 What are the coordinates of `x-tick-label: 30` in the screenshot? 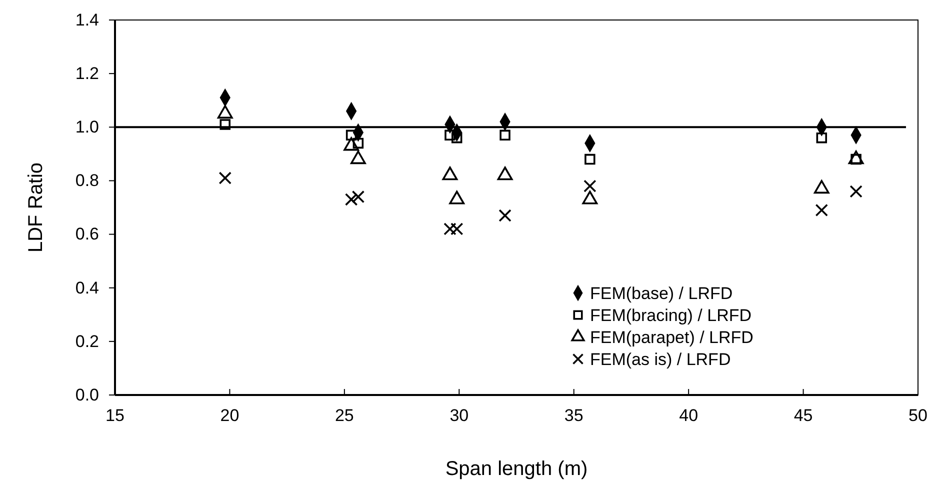 It's located at (459, 416).